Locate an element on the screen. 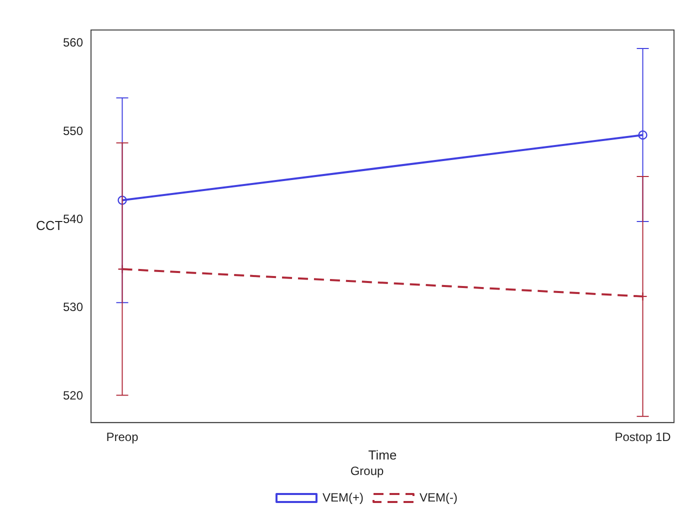 This screenshot has width=684, height=516. legend-label: VEM(-) is located at coordinates (439, 497).